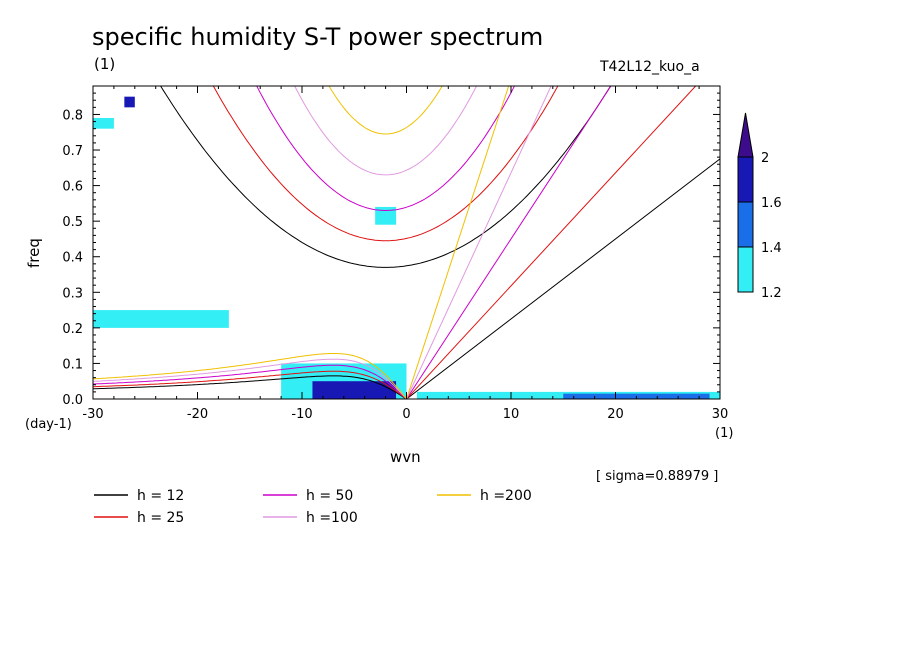 The height and width of the screenshot is (654, 904). I want to click on x-axis-unit: (1), so click(724, 433).